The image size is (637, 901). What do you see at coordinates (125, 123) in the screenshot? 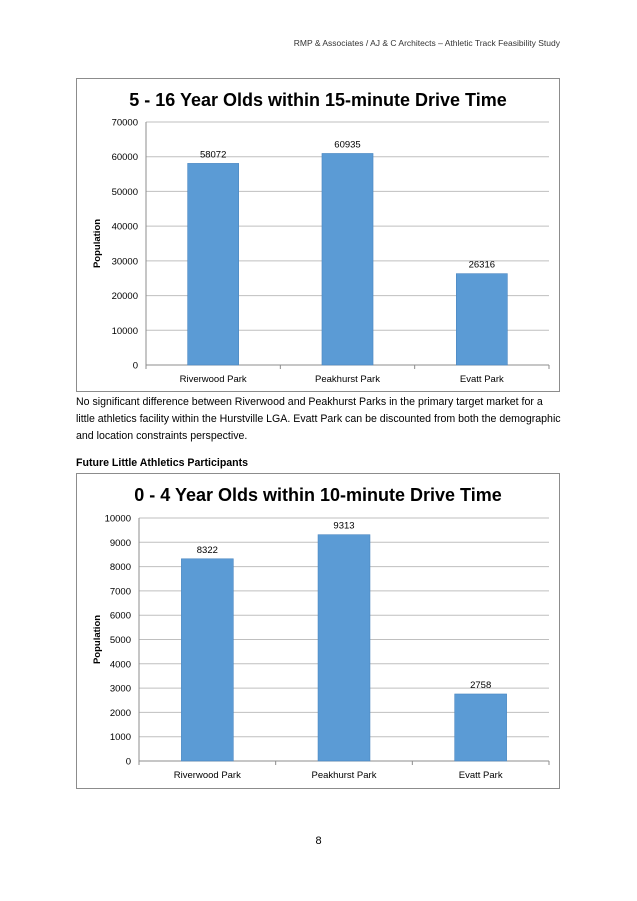
I see `y-tick-label: 70000` at bounding box center [125, 123].